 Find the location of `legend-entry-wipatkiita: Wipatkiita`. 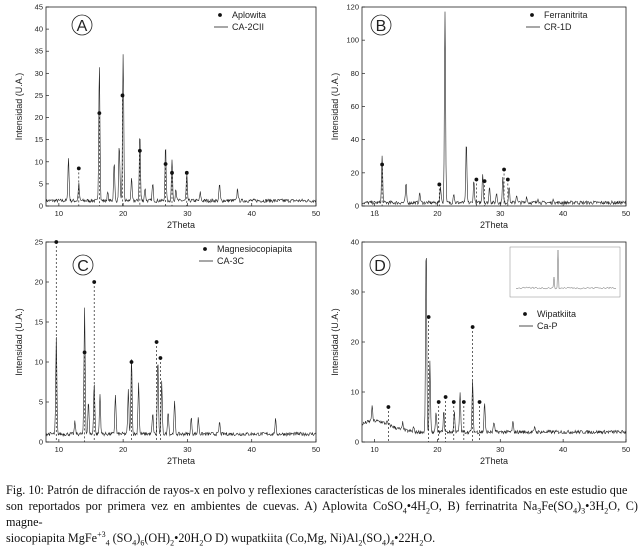

legend-entry-wipatkiita: Wipatkiita is located at coordinates (556, 314).